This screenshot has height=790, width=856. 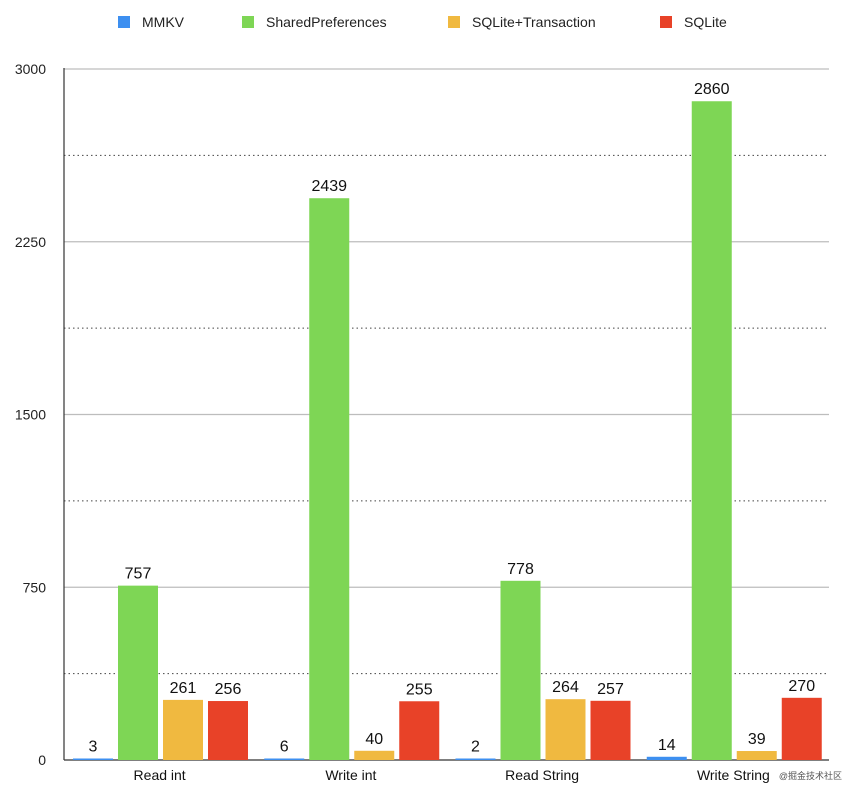 I want to click on x-tick-label: Write String, so click(x=733, y=775).